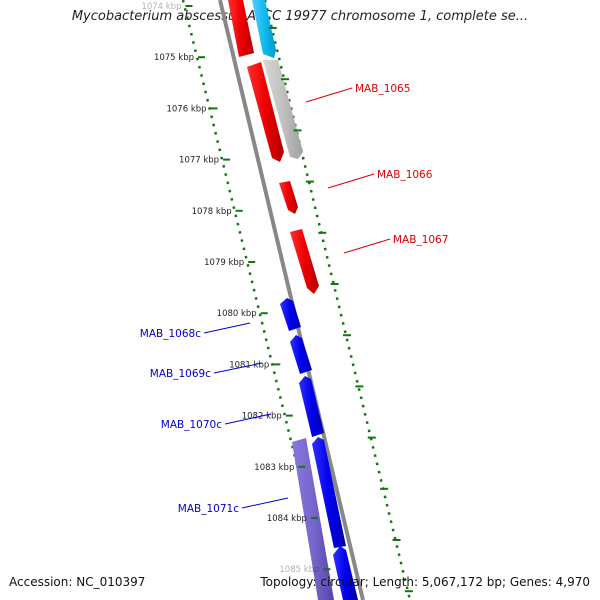 This screenshot has height=600, width=600. Describe the element at coordinates (186, 109) in the screenshot. I see `kbp-label: 1076 kbp` at that location.